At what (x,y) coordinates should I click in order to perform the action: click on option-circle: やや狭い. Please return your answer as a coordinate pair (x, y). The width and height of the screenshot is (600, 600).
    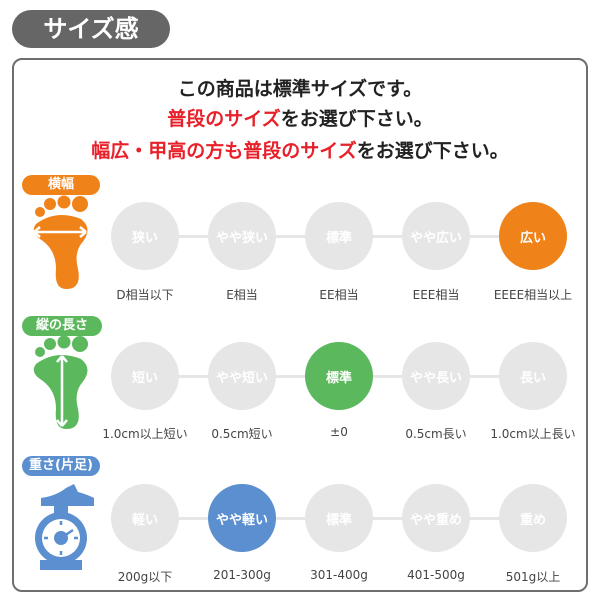
    Looking at the image, I should click on (242, 236).